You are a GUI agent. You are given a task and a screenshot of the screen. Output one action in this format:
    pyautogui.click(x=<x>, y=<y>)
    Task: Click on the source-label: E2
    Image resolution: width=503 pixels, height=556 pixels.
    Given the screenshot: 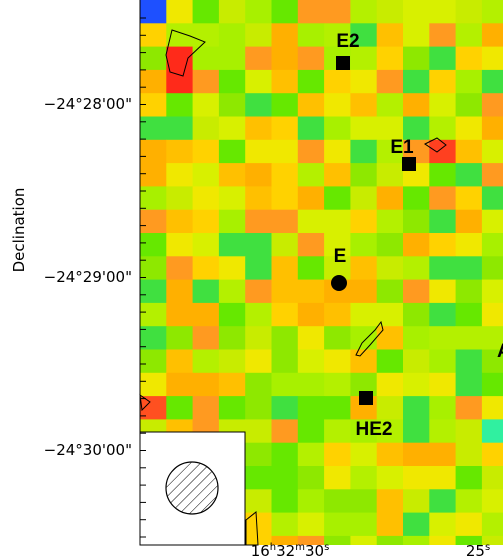 What is the action you would take?
    pyautogui.click(x=347, y=41)
    